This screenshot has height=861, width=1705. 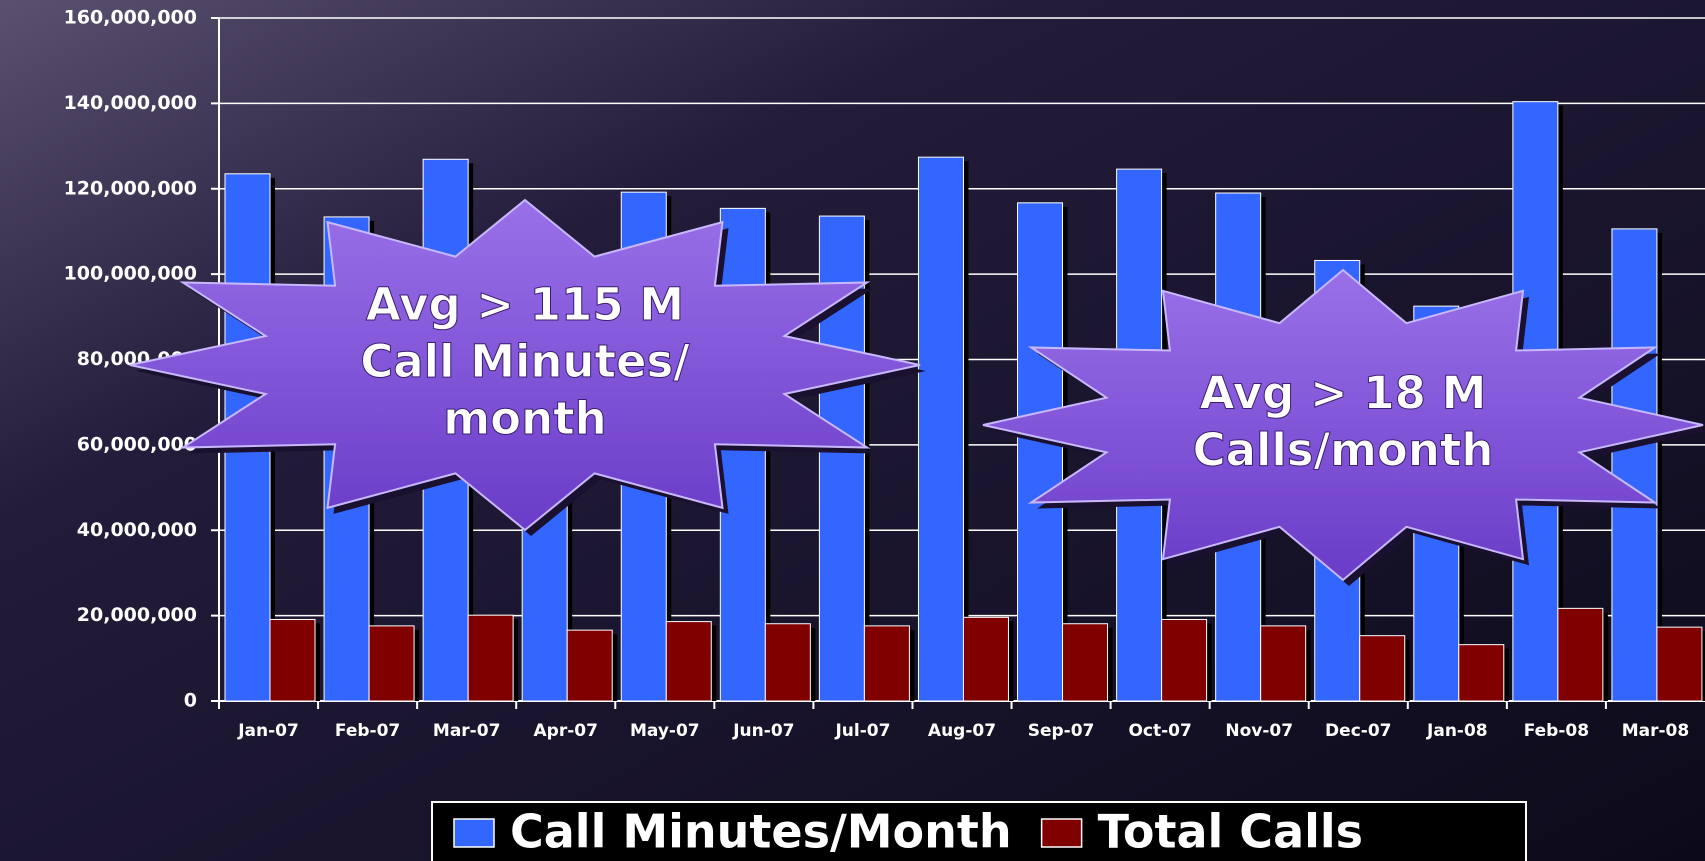 What do you see at coordinates (525, 304) in the screenshot?
I see `annotation-text: Avg > 115 M` at bounding box center [525, 304].